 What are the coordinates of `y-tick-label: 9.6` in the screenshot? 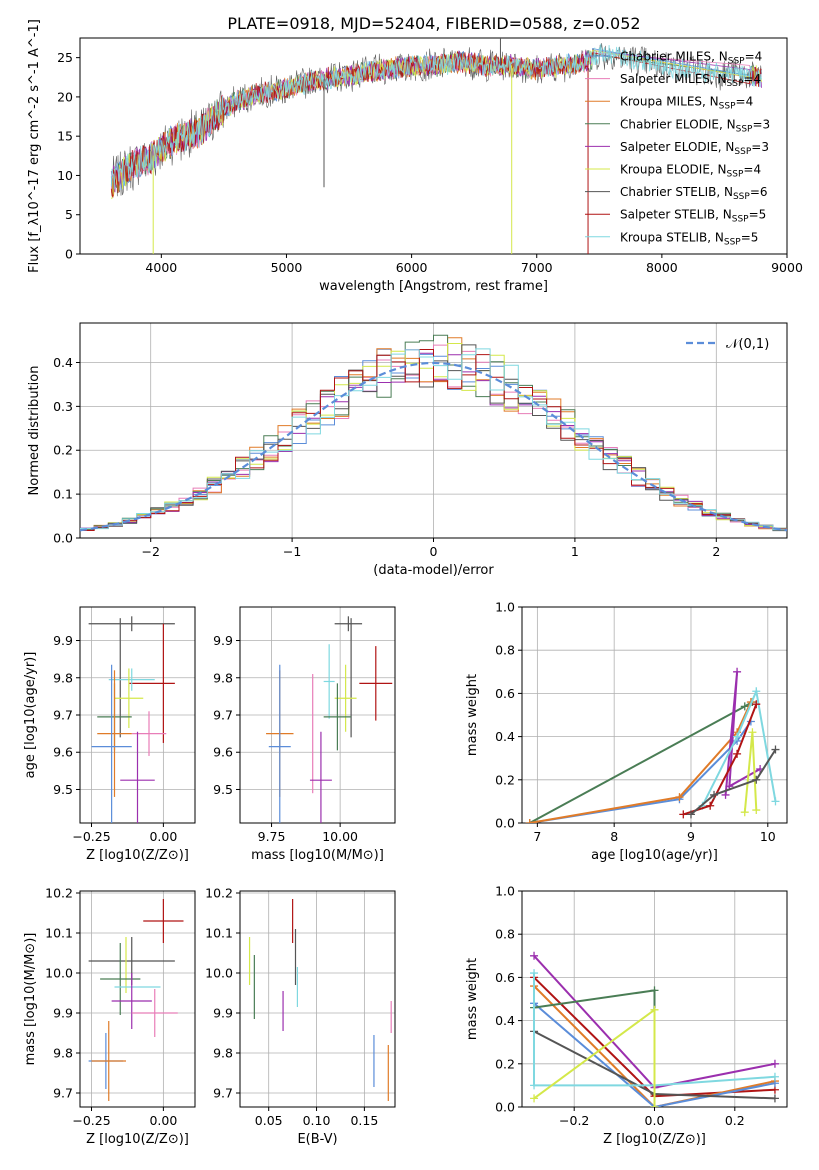 It's located at (223, 752).